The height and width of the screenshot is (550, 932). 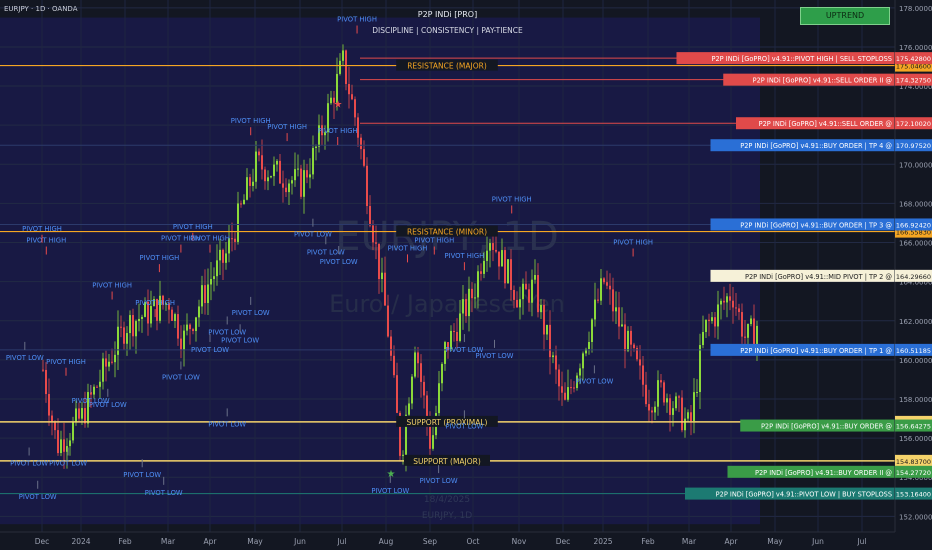 What do you see at coordinates (913, 225) in the screenshot?
I see `order-price-text: 166.92420` at bounding box center [913, 225].